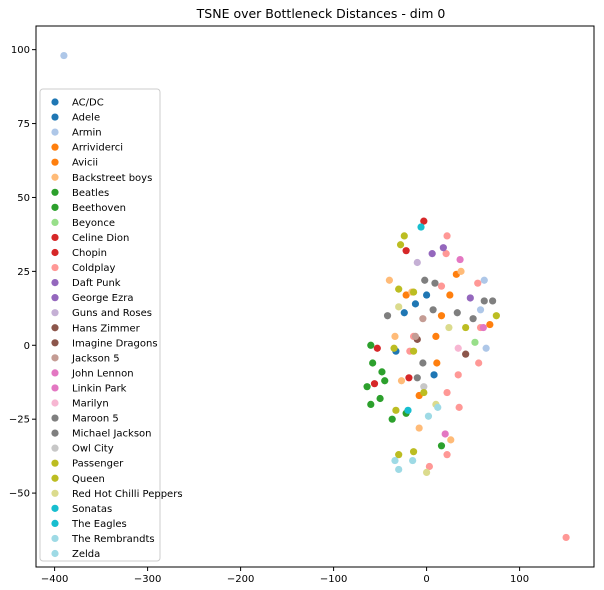  Describe the element at coordinates (127, 494) in the screenshot. I see `legend-label: Red Hot Chilli Peppers` at that location.